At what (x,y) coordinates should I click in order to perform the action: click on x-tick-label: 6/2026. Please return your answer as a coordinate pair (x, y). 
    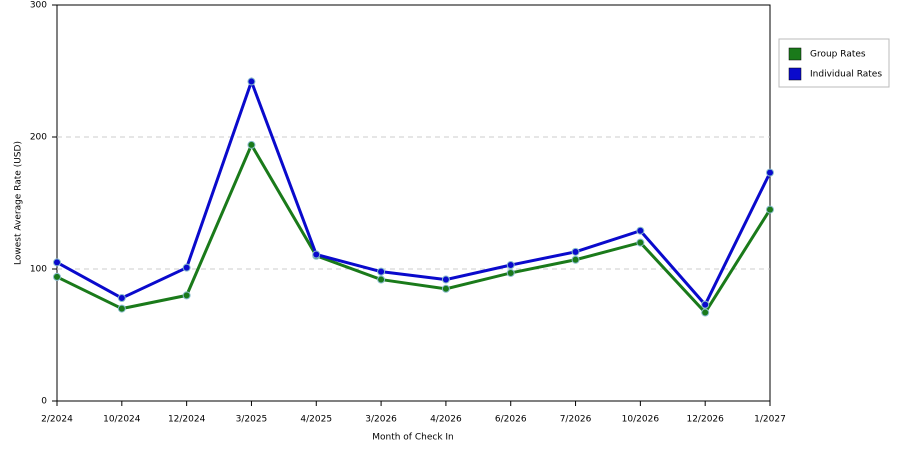
    Looking at the image, I should click on (511, 420).